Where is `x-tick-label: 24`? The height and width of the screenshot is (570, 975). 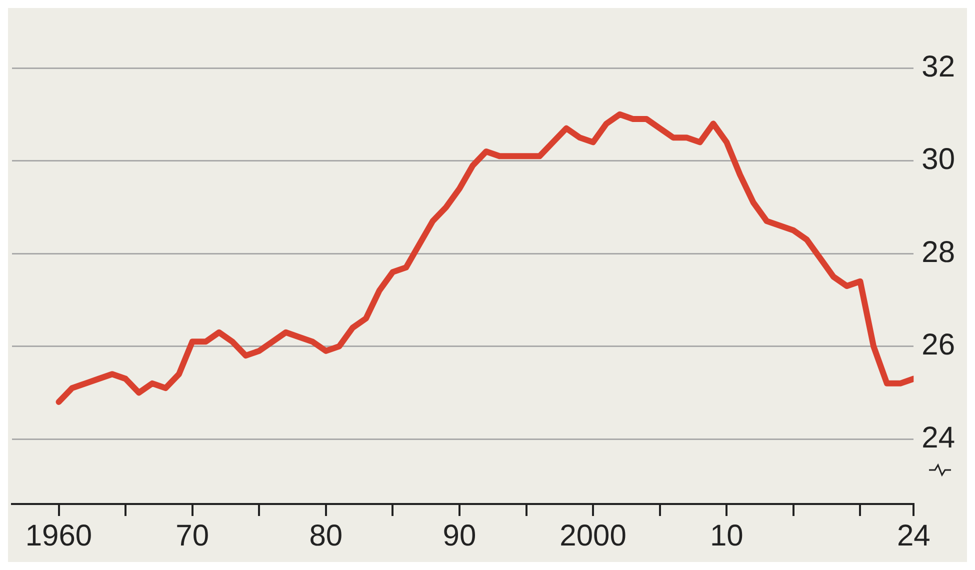 x-tick-label: 24 is located at coordinates (913, 535).